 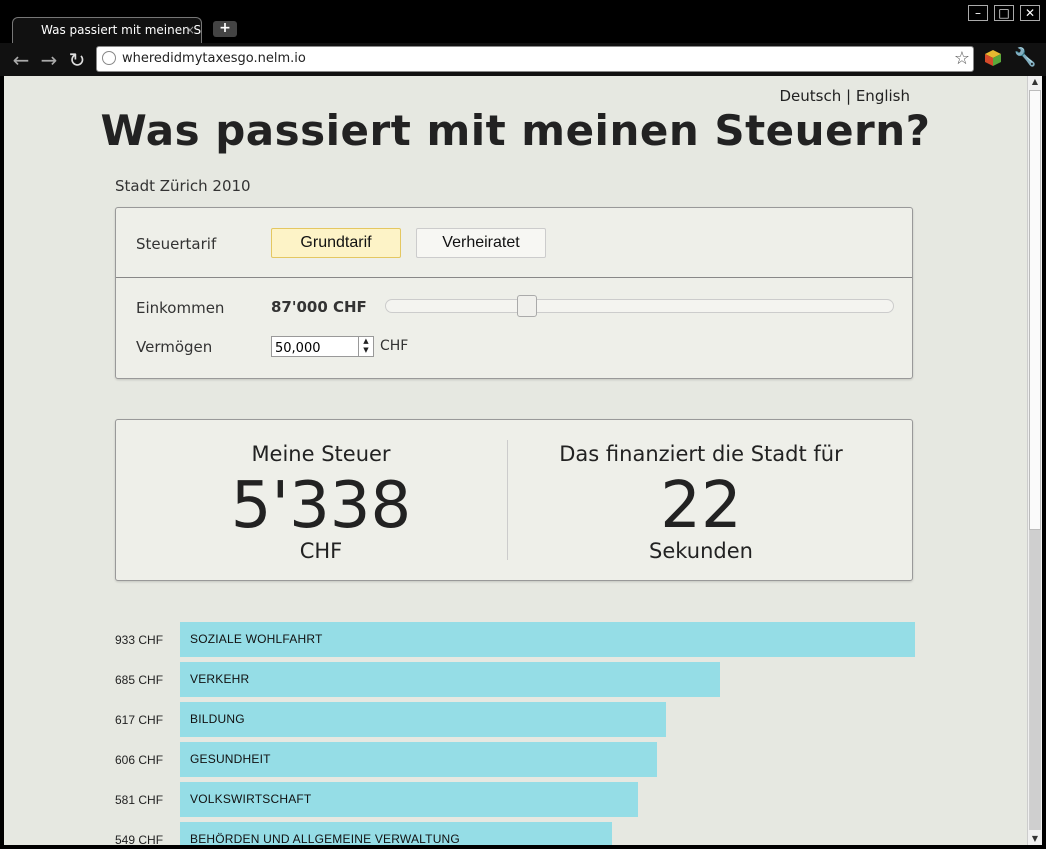 What do you see at coordinates (523, 21) in the screenshot?
I see `browser-titlebar: Was passiert mit meinen St × + – □ ✕` at bounding box center [523, 21].